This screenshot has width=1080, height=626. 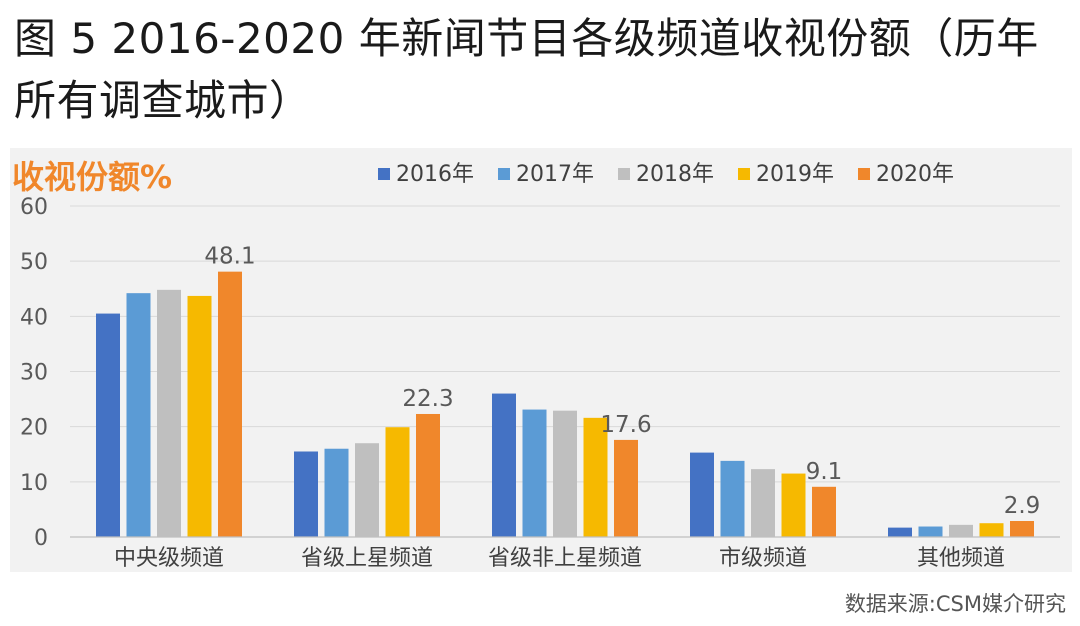 What do you see at coordinates (92, 177) in the screenshot?
I see `y-axis-label: 收视份额%` at bounding box center [92, 177].